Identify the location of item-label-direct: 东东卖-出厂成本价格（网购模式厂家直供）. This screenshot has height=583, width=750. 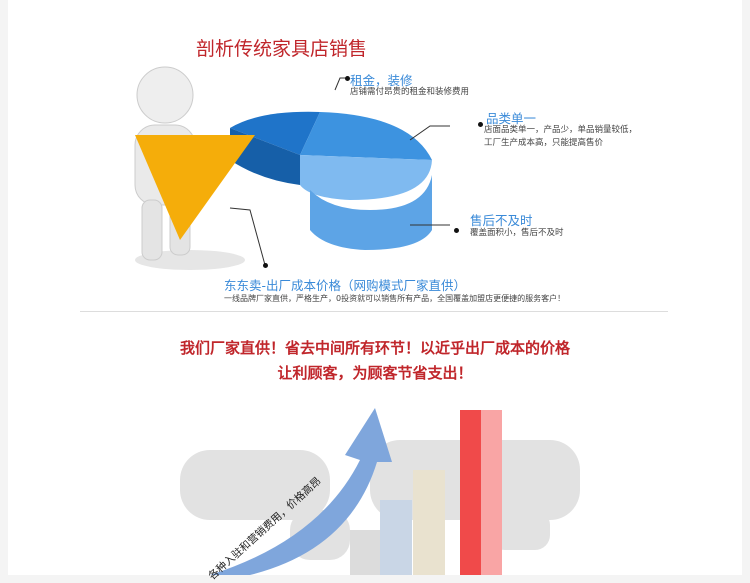
(345, 285).